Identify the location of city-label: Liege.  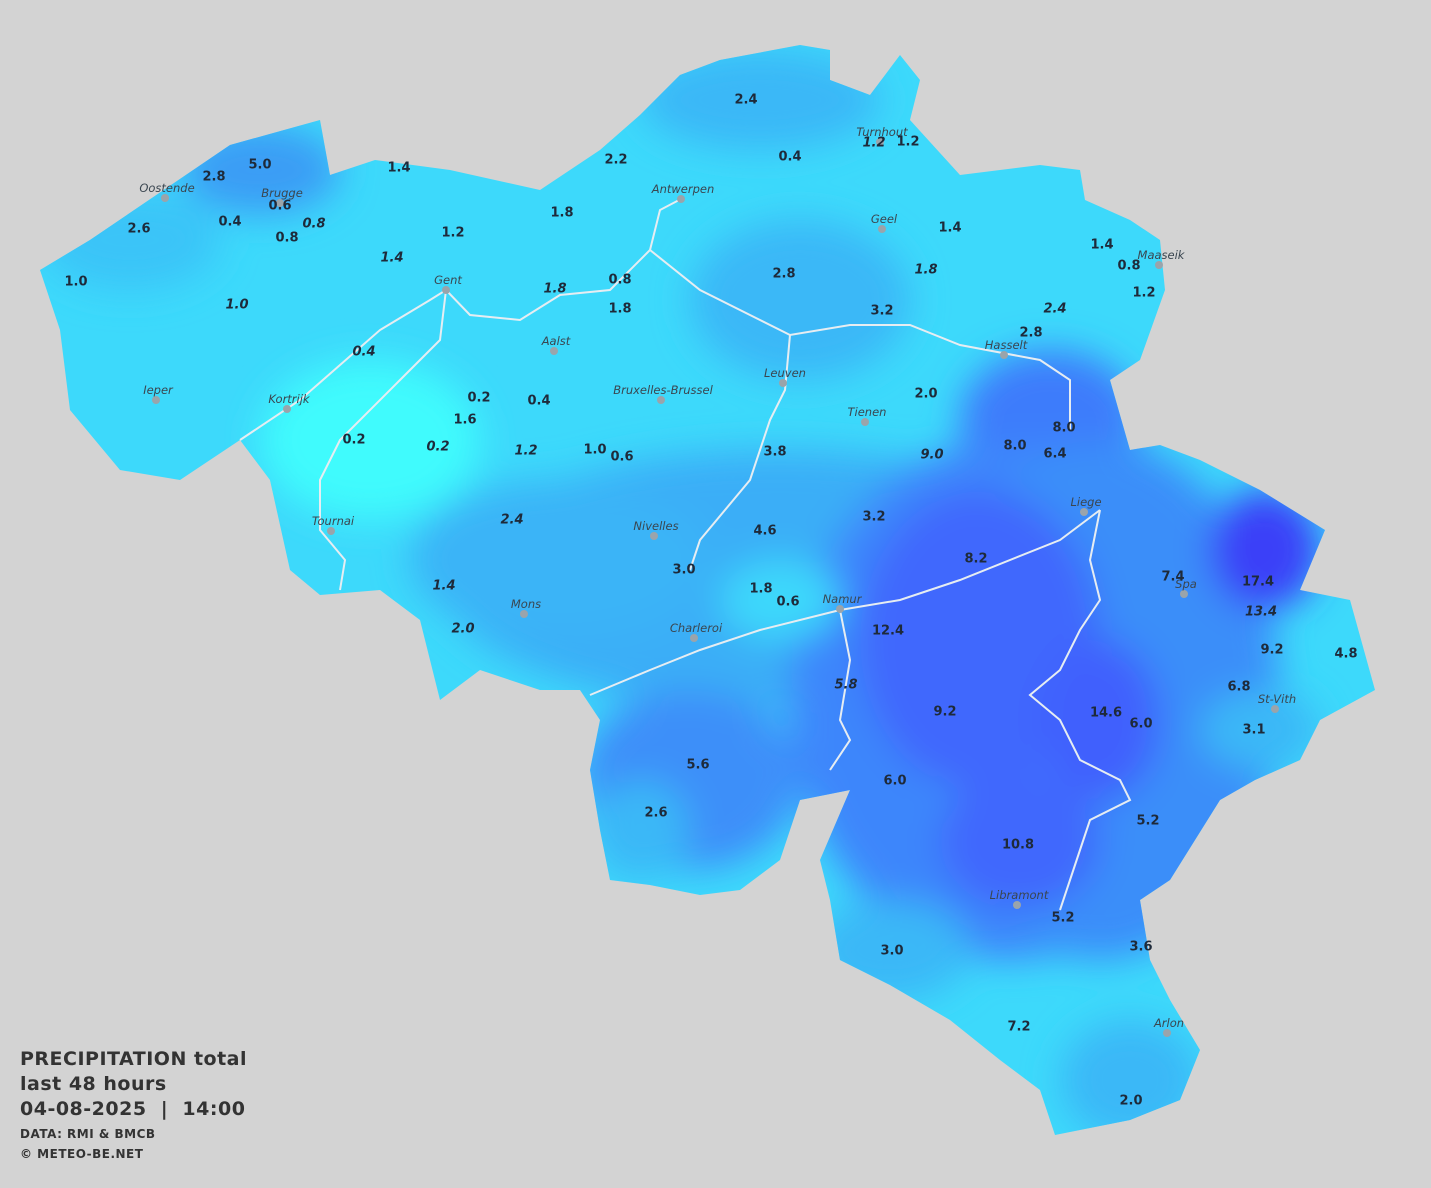
(1085, 502).